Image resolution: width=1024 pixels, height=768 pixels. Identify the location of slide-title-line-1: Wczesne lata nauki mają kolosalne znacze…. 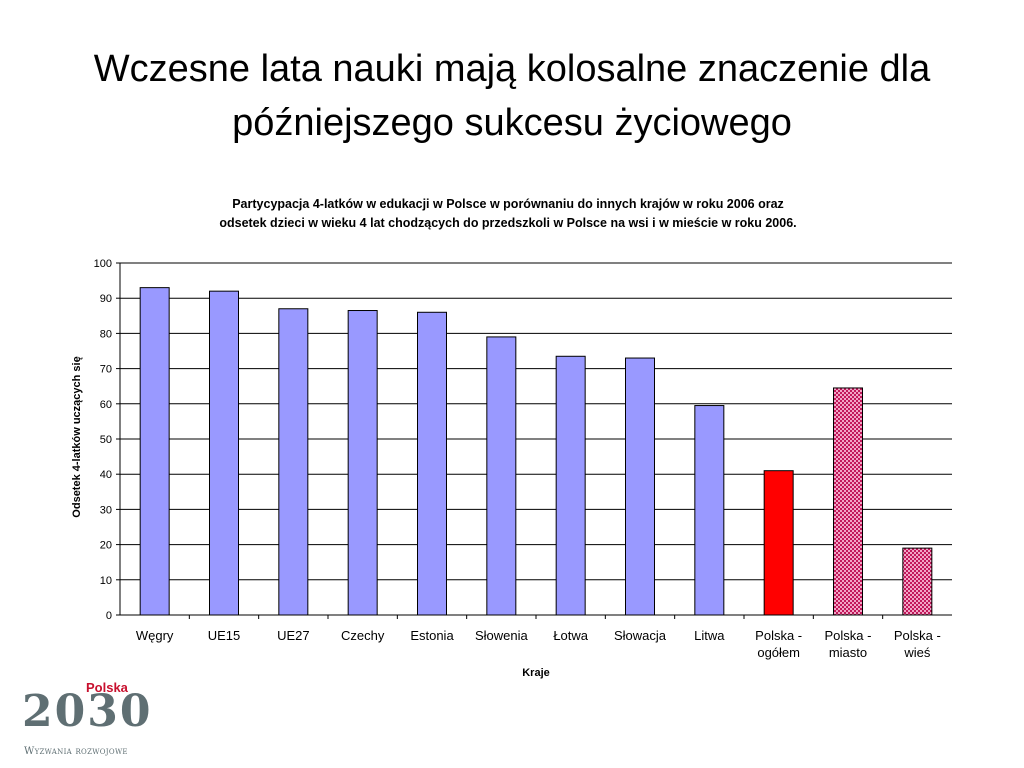
(512, 69).